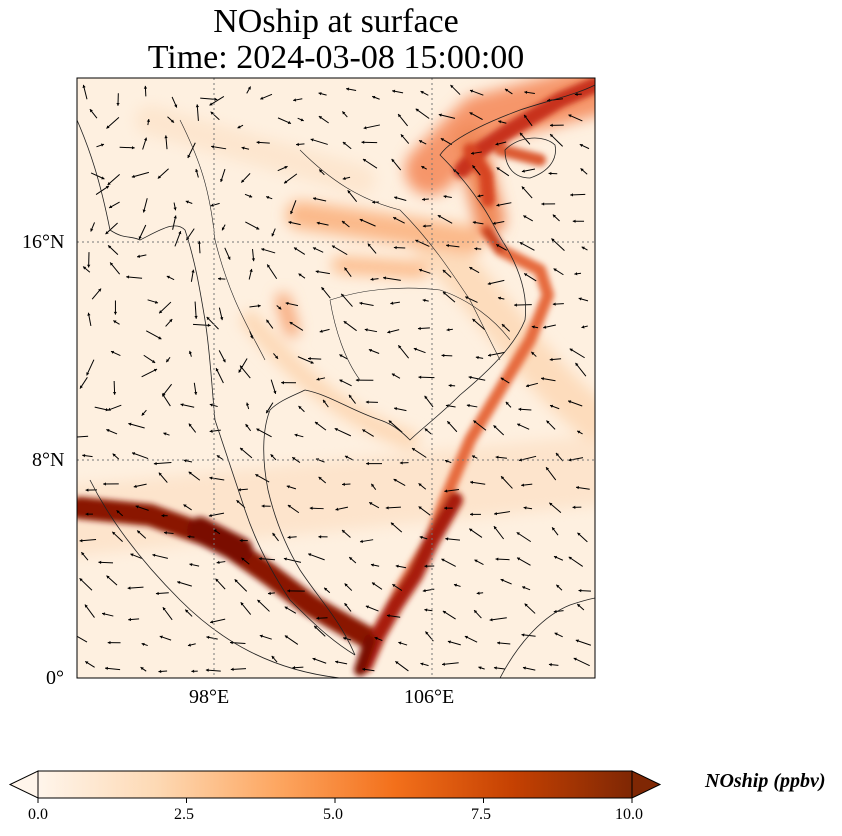  I want to click on colorbar-tick-7-5: 7.5, so click(481, 814).